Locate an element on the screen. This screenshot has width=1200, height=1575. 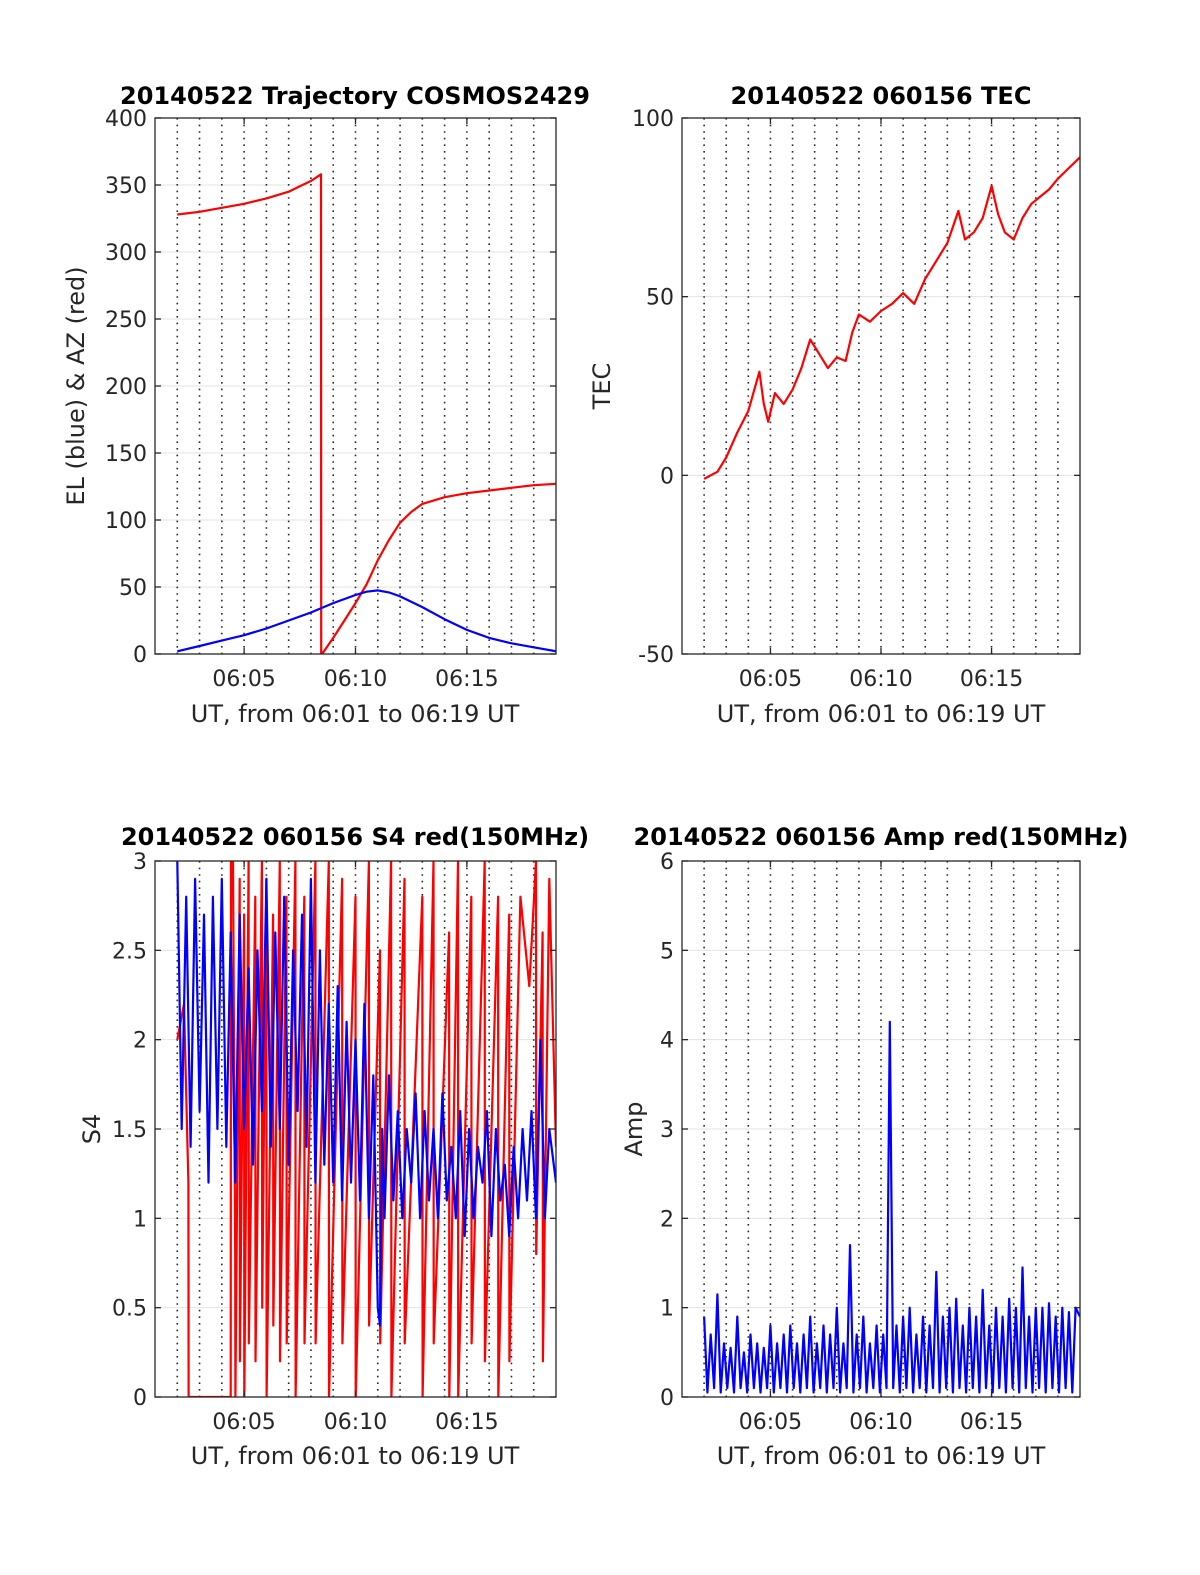
s4-ylabel: S4 is located at coordinates (92, 1129).